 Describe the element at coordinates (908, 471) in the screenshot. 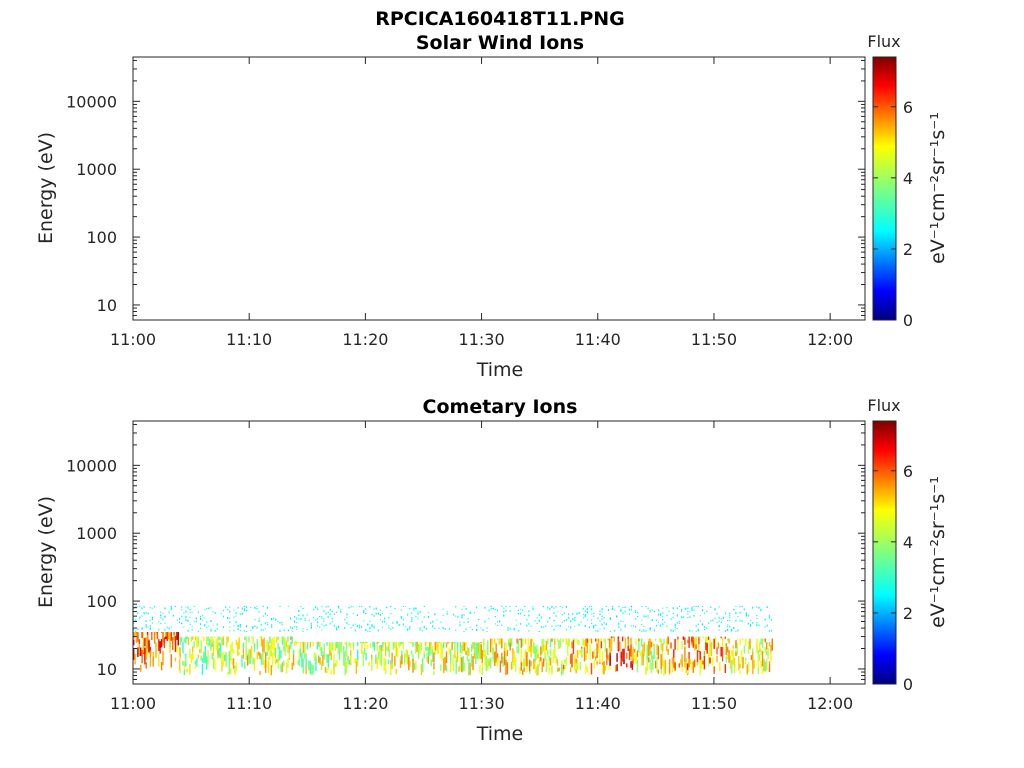

I see `colorbar-tick-label: 6` at that location.